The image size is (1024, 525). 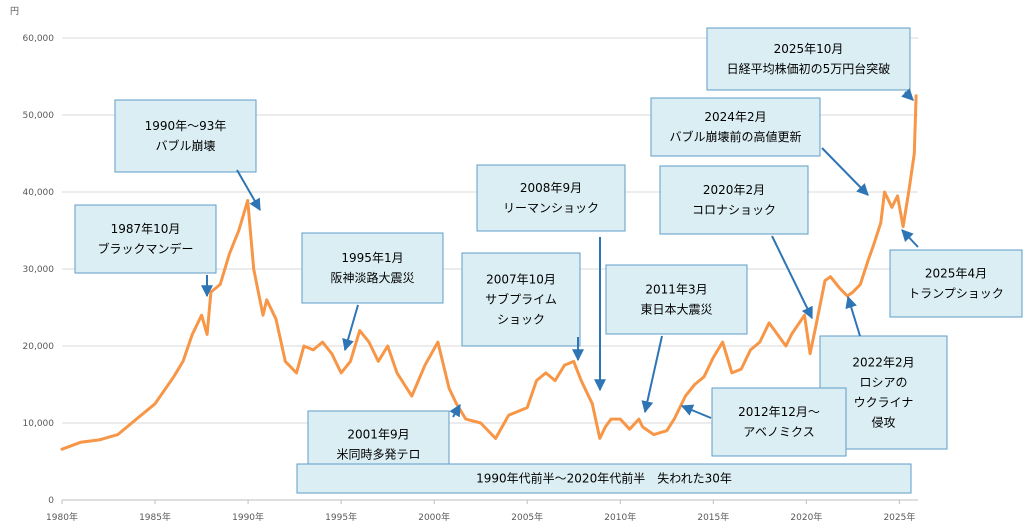 What do you see at coordinates (956, 294) in the screenshot?
I see `annotation-text: トランプショック` at bounding box center [956, 294].